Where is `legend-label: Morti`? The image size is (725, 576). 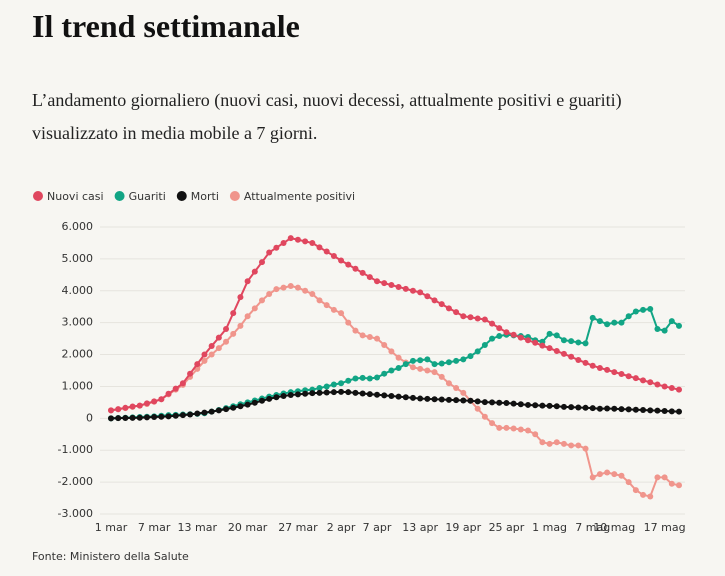
legend-label: Morti is located at coordinates (205, 196).